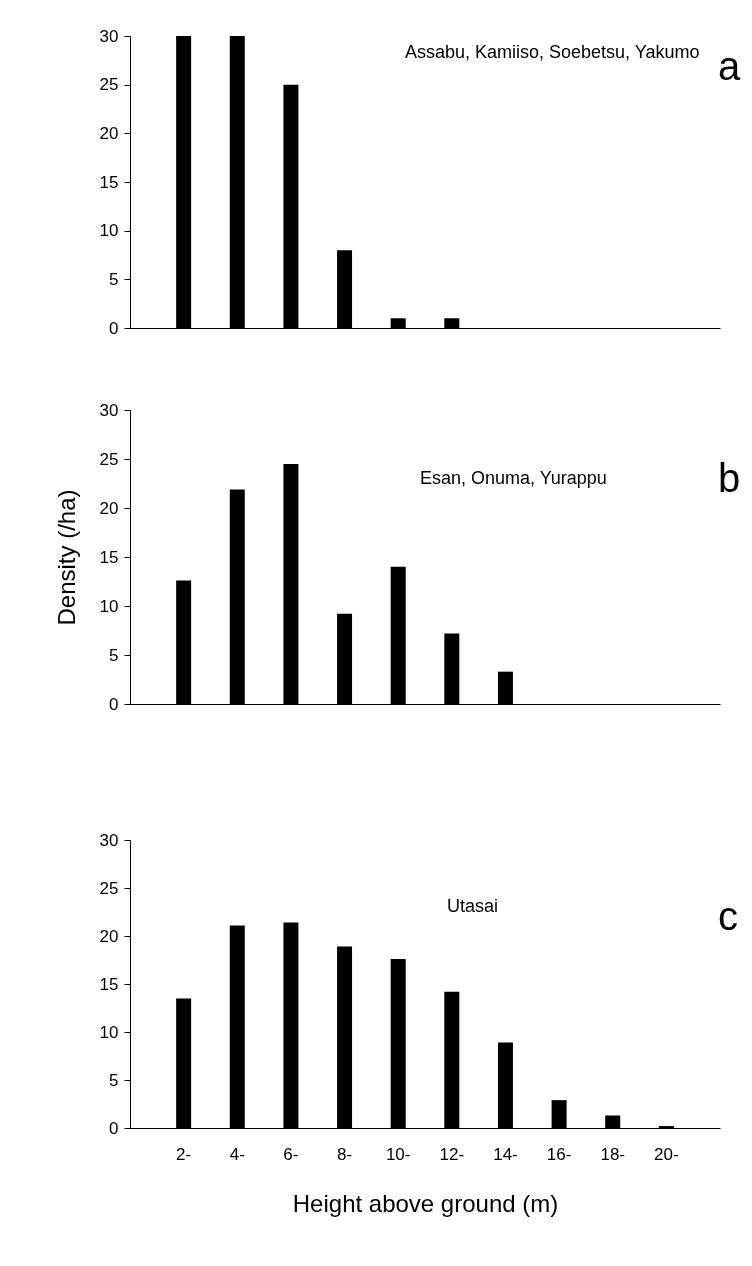  What do you see at coordinates (473, 906) in the screenshot?
I see `annotation: Utasai` at bounding box center [473, 906].